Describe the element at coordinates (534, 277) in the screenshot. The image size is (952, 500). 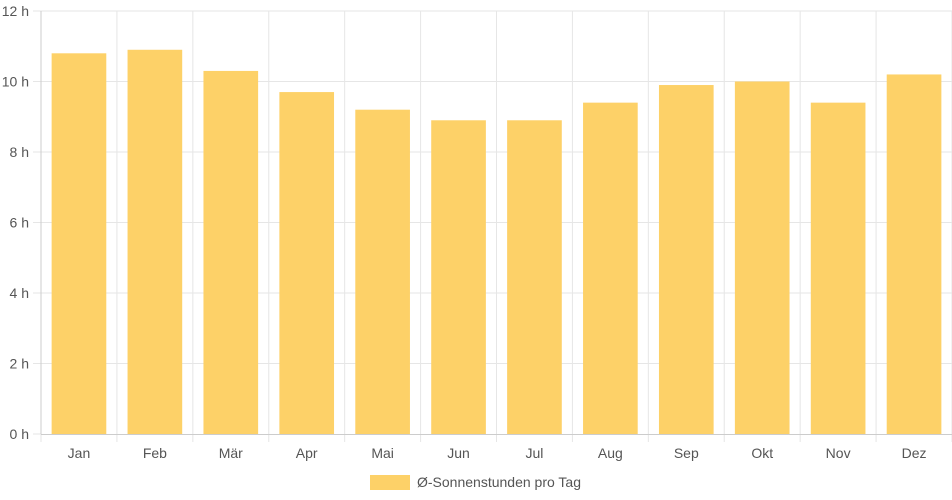
I see `bar-Jul` at that location.